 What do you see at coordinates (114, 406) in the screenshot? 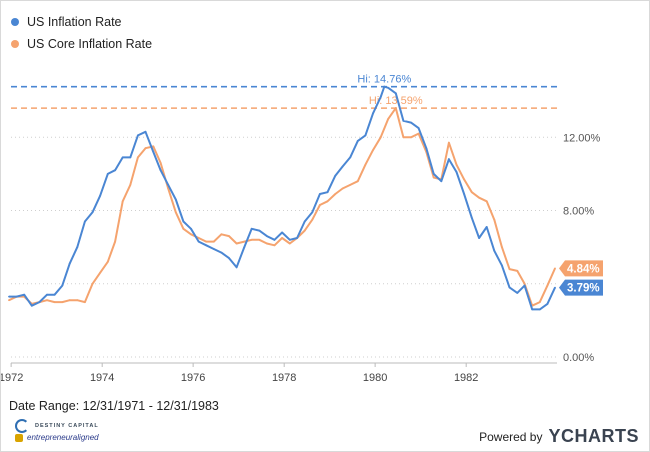
I see `date-range-text: Date Range: 12/31/1971 - 12/31/1983` at bounding box center [114, 406].